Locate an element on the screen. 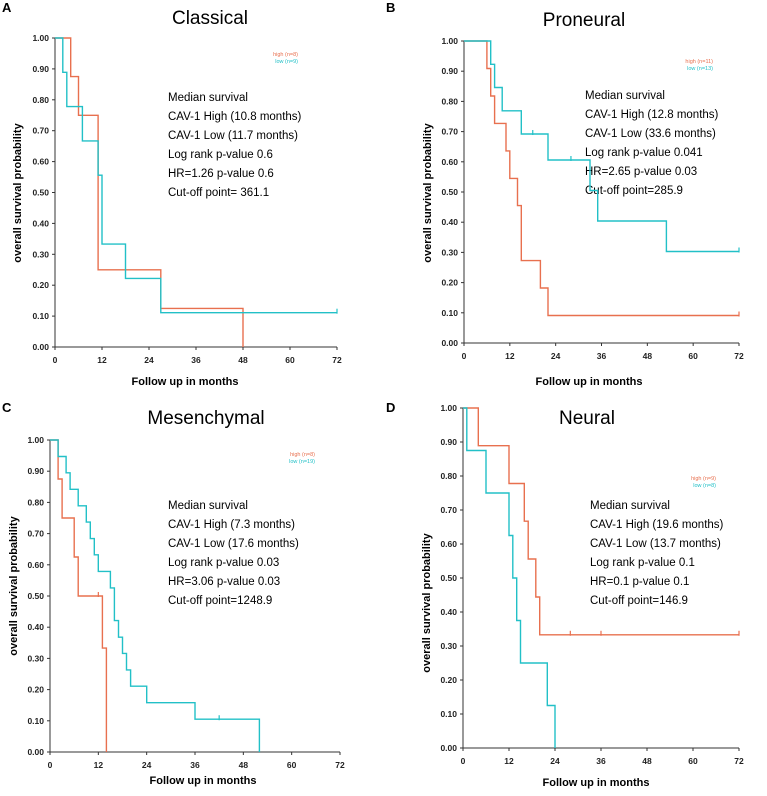  annotation-line: Log rank p-value 0.03 is located at coordinates (223, 563).